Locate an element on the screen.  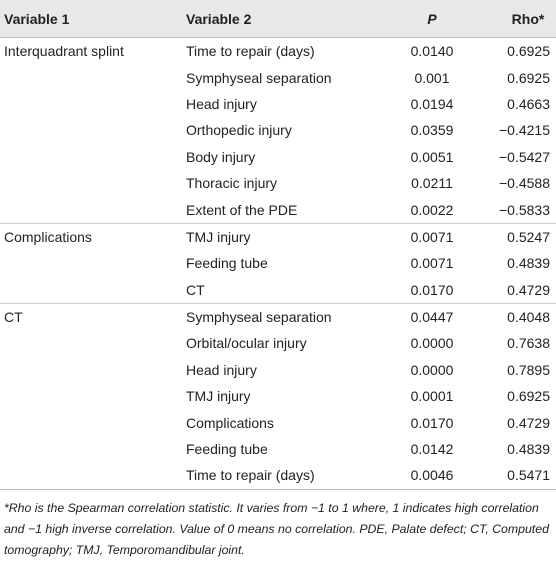
table-cell: 0.7895 is located at coordinates (528, 369).